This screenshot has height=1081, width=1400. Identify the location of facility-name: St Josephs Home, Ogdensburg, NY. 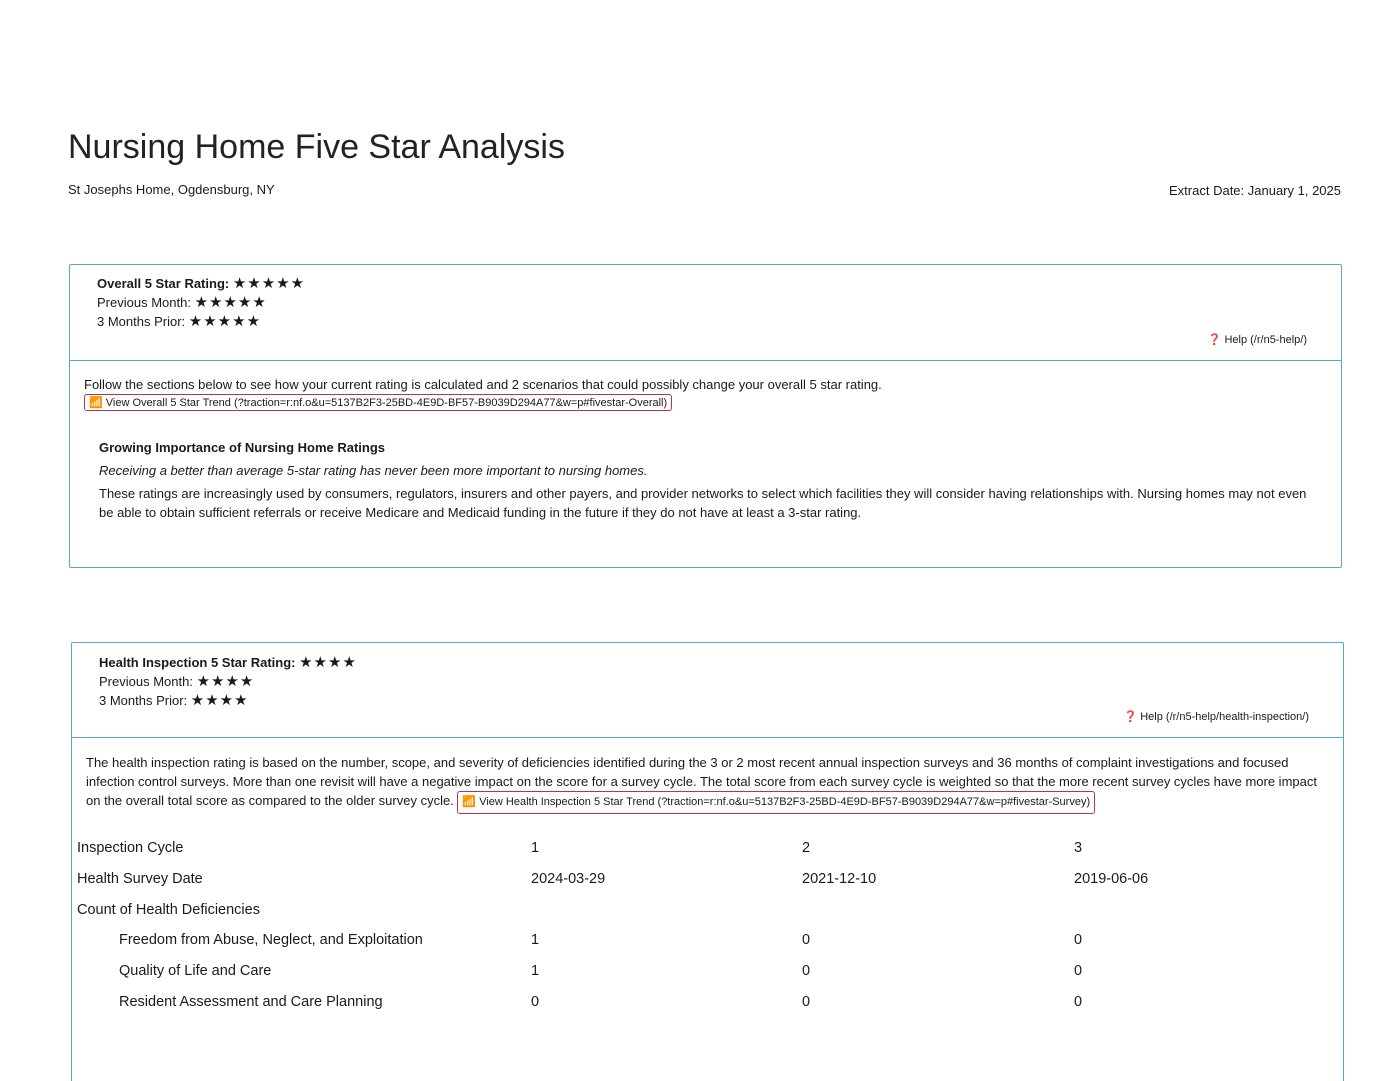
(171, 189).